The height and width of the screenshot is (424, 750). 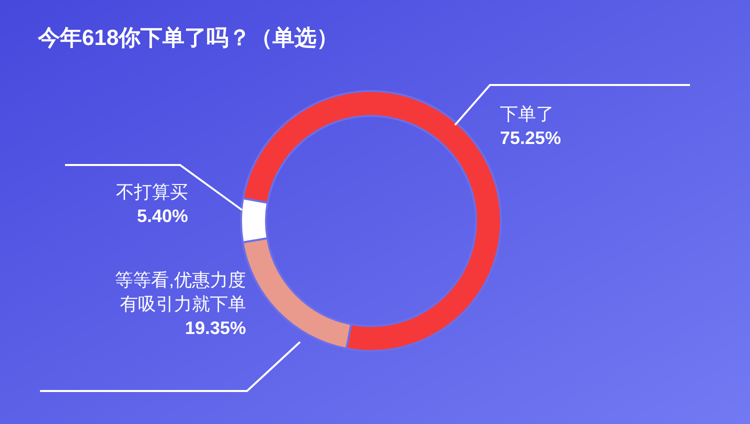 What do you see at coordinates (152, 192) in the screenshot?
I see `slice-label: 不打算买` at bounding box center [152, 192].